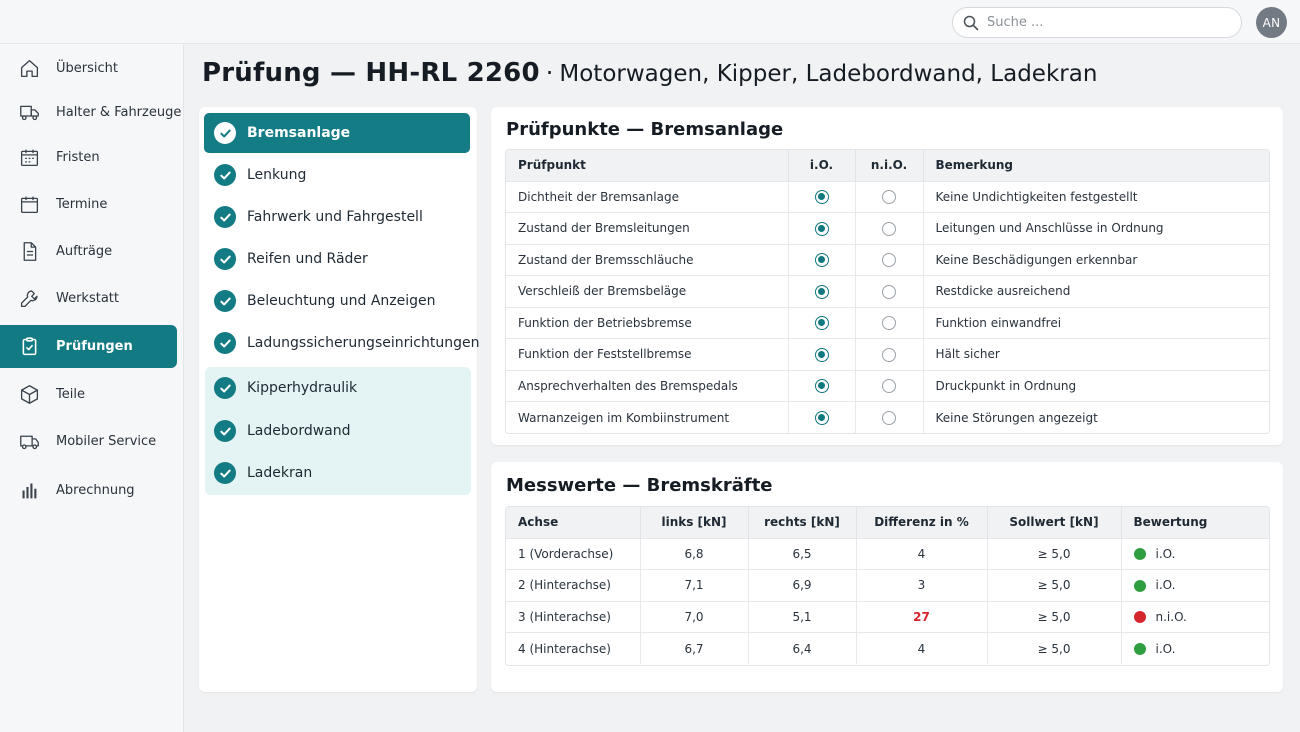 Image resolution: width=1300 pixels, height=732 pixels. Describe the element at coordinates (1096, 165) in the screenshot. I see `column-header: Bemerkung` at that location.